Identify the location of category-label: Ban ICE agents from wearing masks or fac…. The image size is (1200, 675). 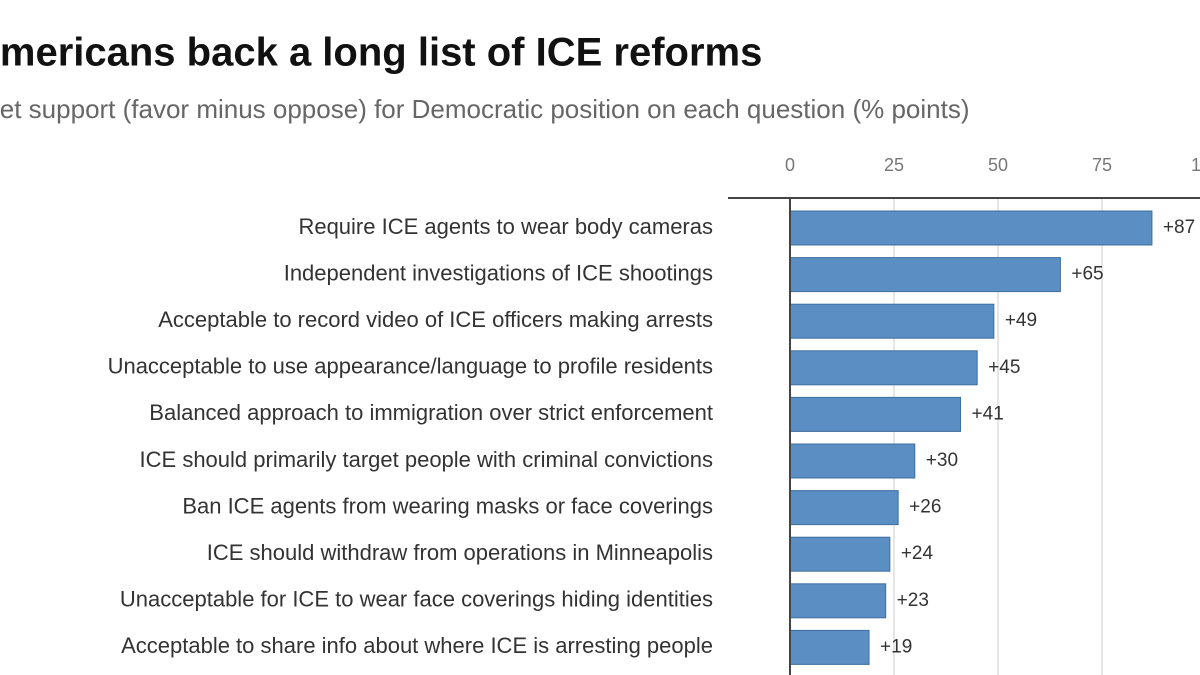
(447, 505).